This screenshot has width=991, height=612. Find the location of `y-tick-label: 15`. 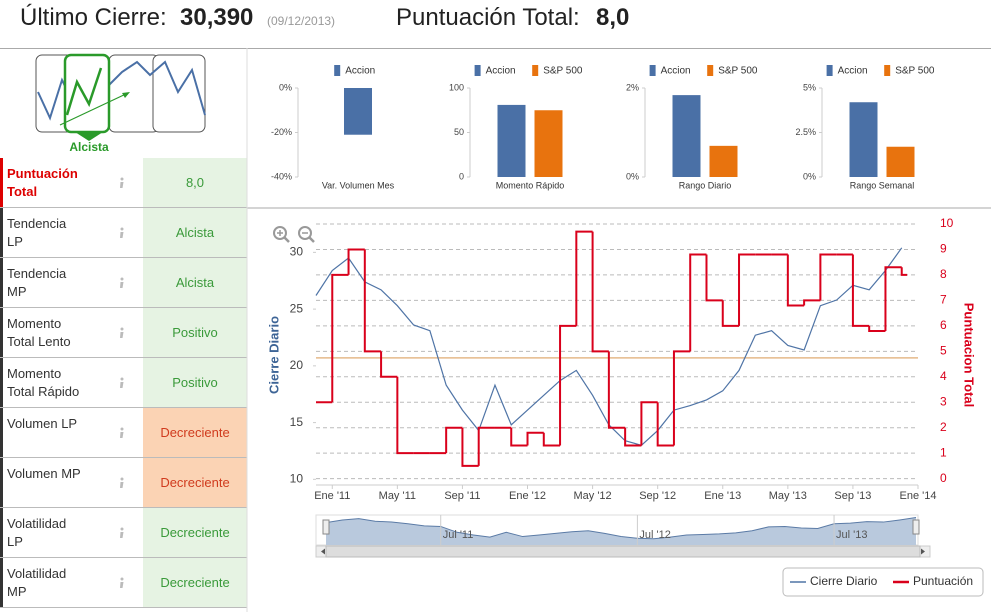

y-tick-label: 15 is located at coordinates (297, 422).